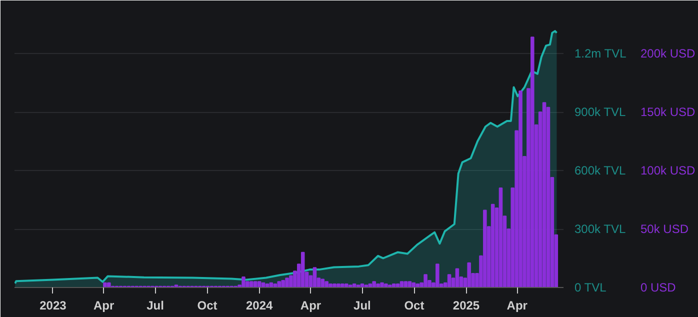  I want to click on y2-tick-label: 0 USD, so click(658, 287).